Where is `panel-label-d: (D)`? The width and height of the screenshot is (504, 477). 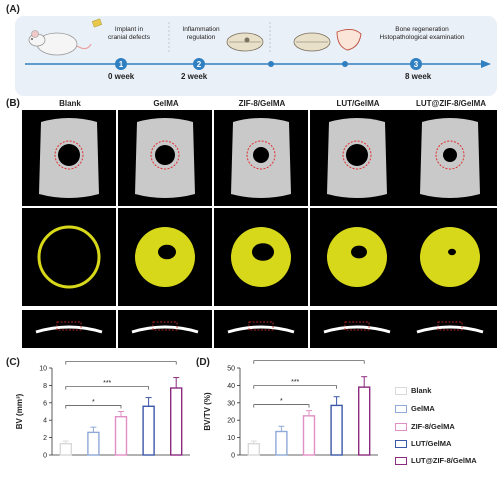 panel-label-d: (D) is located at coordinates (203, 362).